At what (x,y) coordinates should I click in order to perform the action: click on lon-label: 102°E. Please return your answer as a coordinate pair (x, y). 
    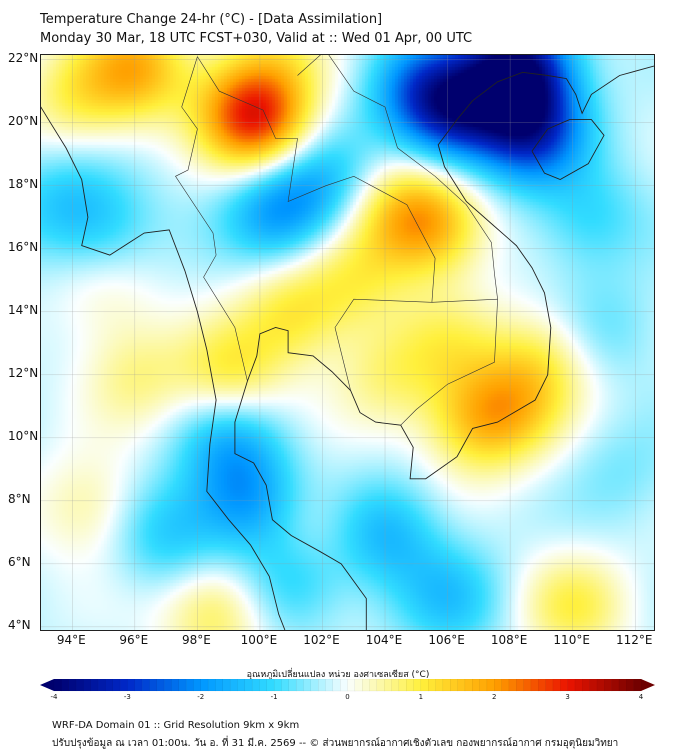
    Looking at the image, I should click on (321, 640).